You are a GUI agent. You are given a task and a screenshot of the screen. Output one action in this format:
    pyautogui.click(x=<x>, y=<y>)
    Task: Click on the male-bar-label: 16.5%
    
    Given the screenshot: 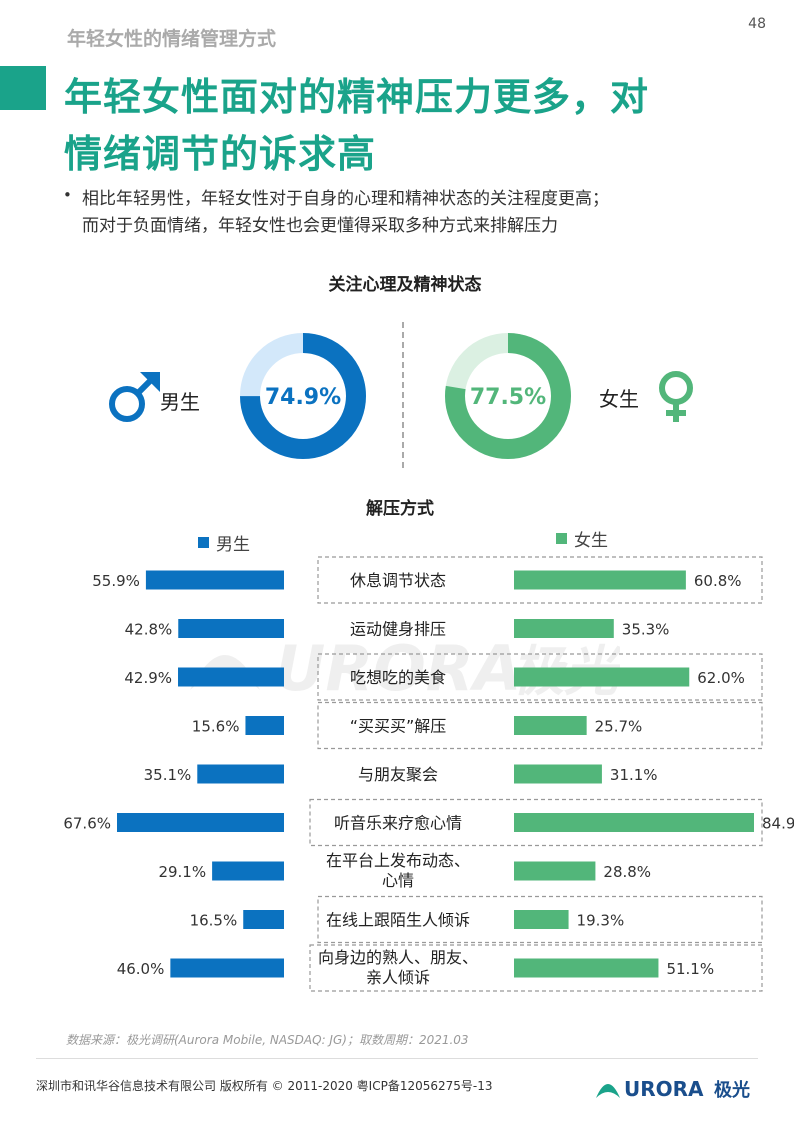 What is the action you would take?
    pyautogui.click(x=214, y=921)
    